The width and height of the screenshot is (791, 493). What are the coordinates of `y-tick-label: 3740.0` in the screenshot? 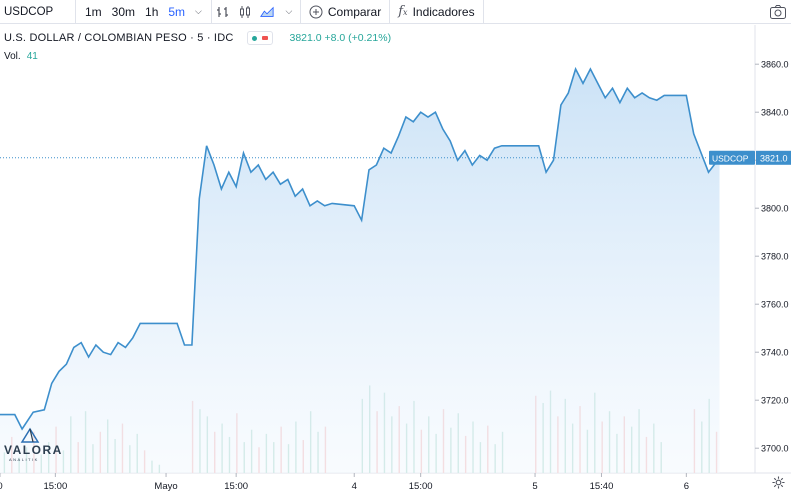 It's located at (775, 353).